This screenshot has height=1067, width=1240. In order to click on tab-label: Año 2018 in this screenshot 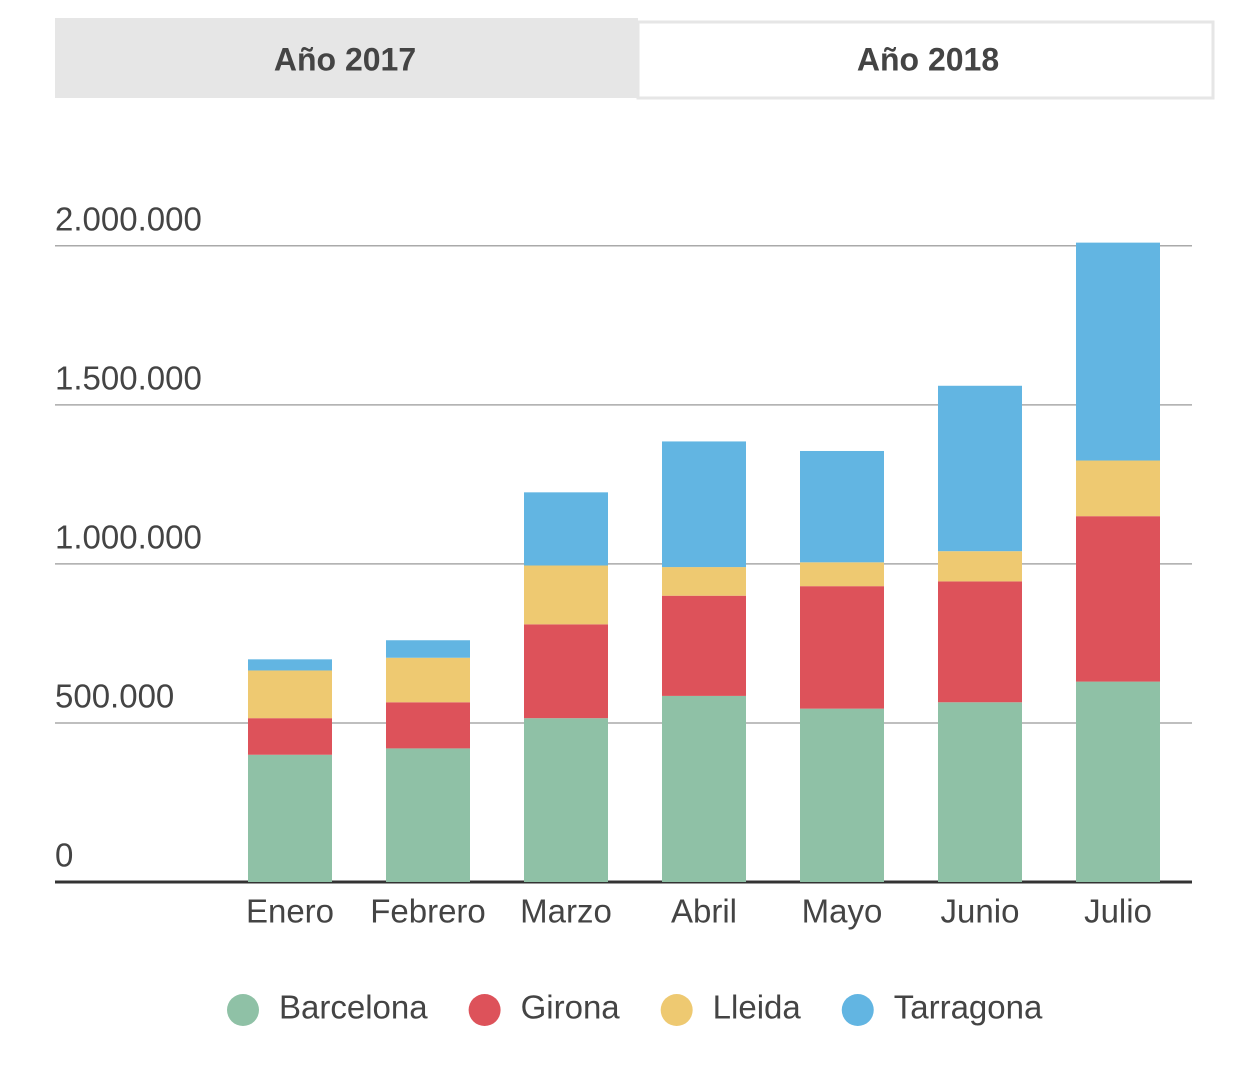, I will do `click(928, 59)`.